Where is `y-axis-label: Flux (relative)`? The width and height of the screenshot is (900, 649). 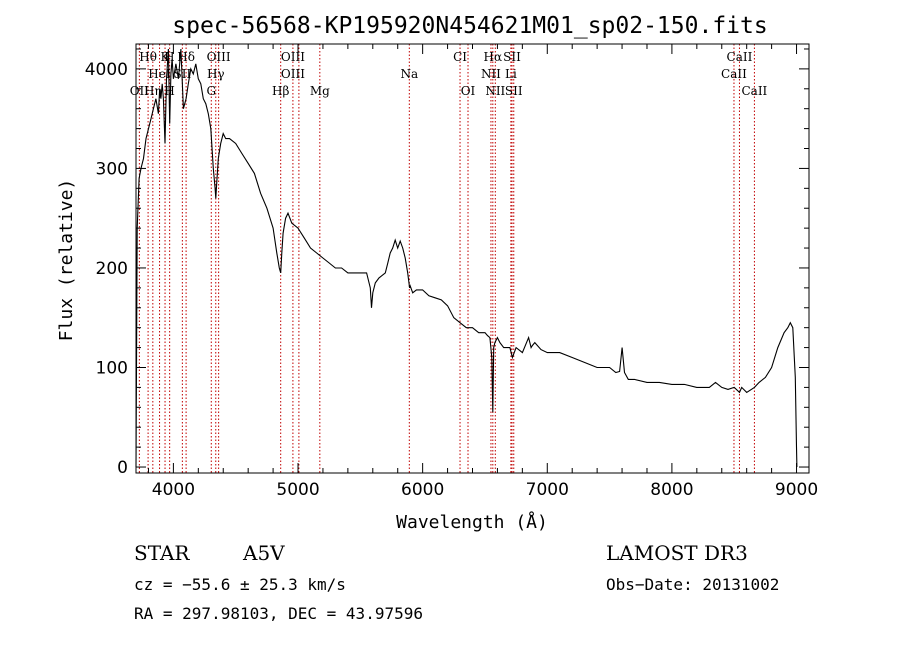
y-axis-label: Flux (relative) is located at coordinates (66, 260).